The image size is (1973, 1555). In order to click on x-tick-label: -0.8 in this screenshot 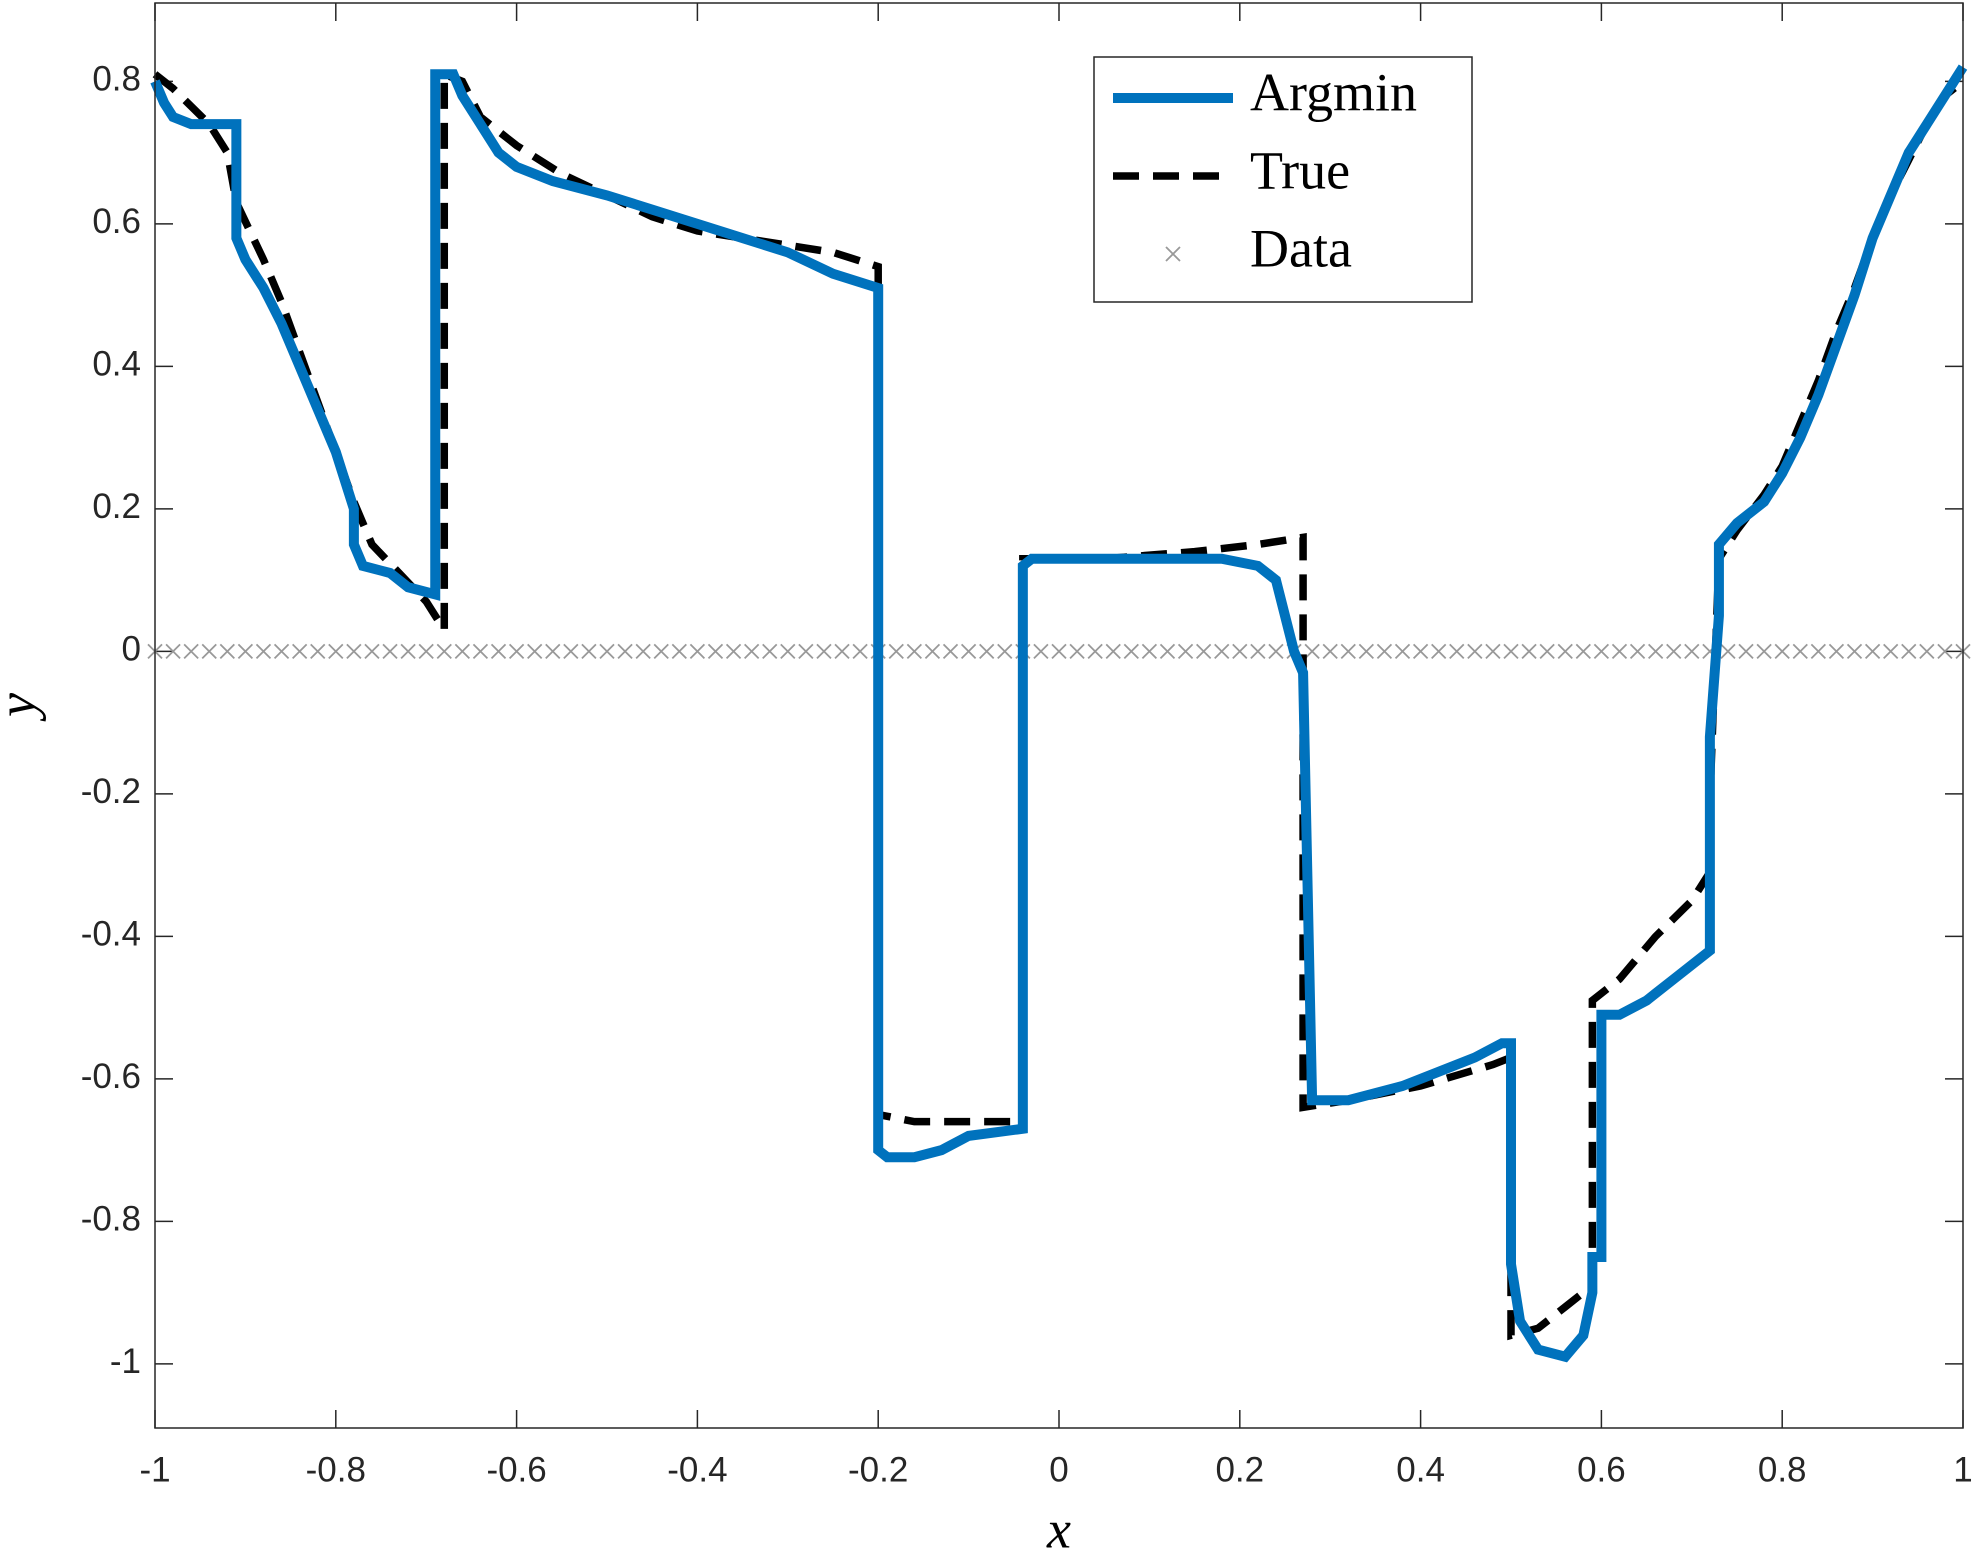, I will do `click(336, 1469)`.